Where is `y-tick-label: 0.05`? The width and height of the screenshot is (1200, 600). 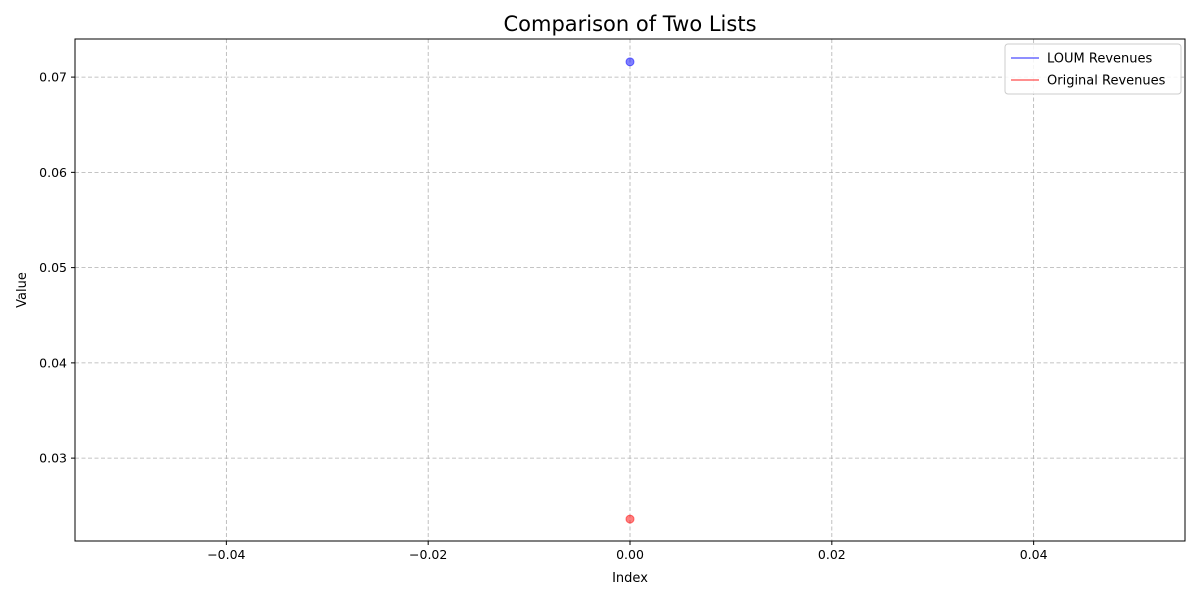
y-tick-label: 0.05 is located at coordinates (53, 267).